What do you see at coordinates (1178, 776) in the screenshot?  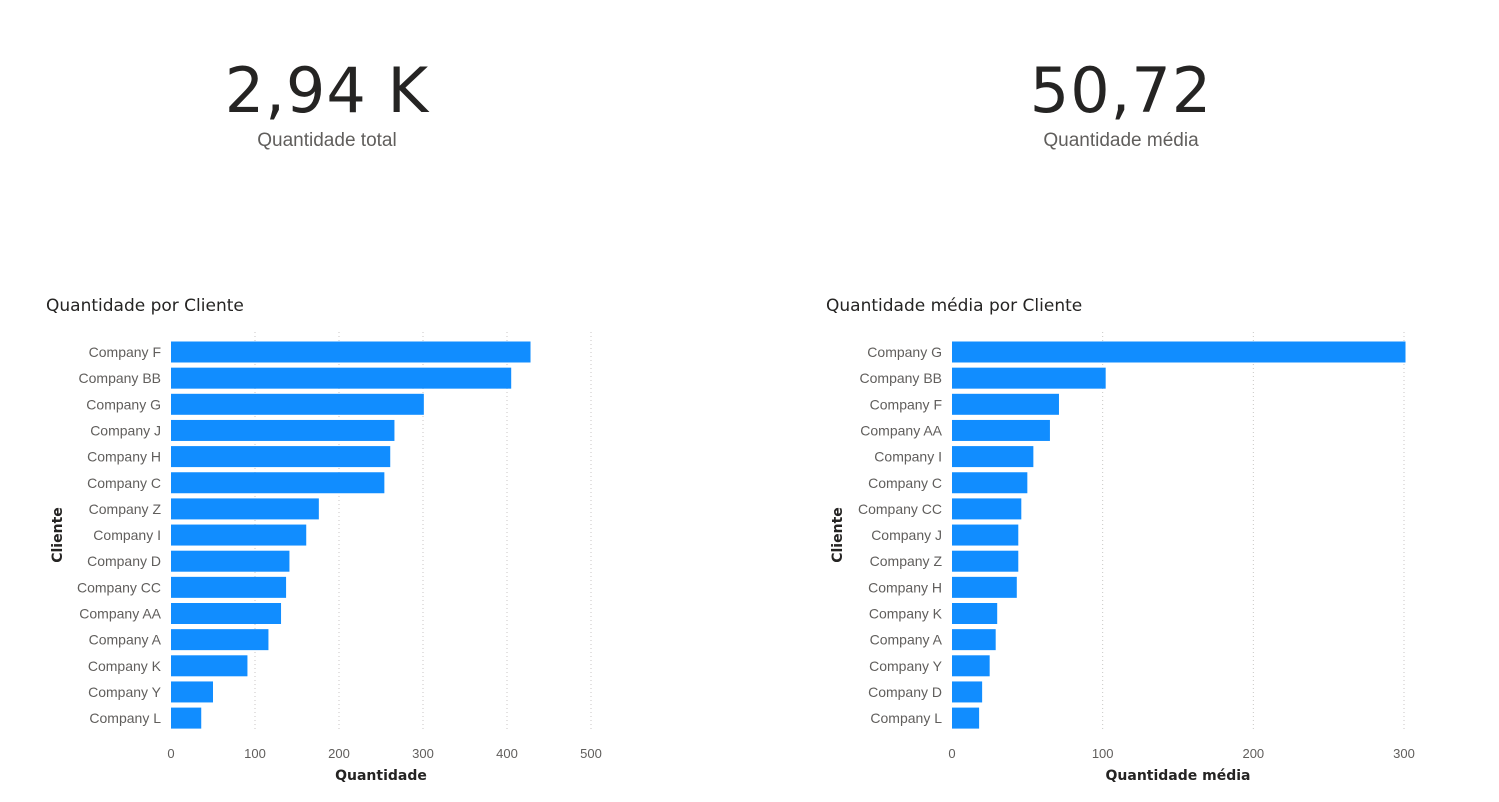 I see `x-axis-title: Quantidade média` at bounding box center [1178, 776].